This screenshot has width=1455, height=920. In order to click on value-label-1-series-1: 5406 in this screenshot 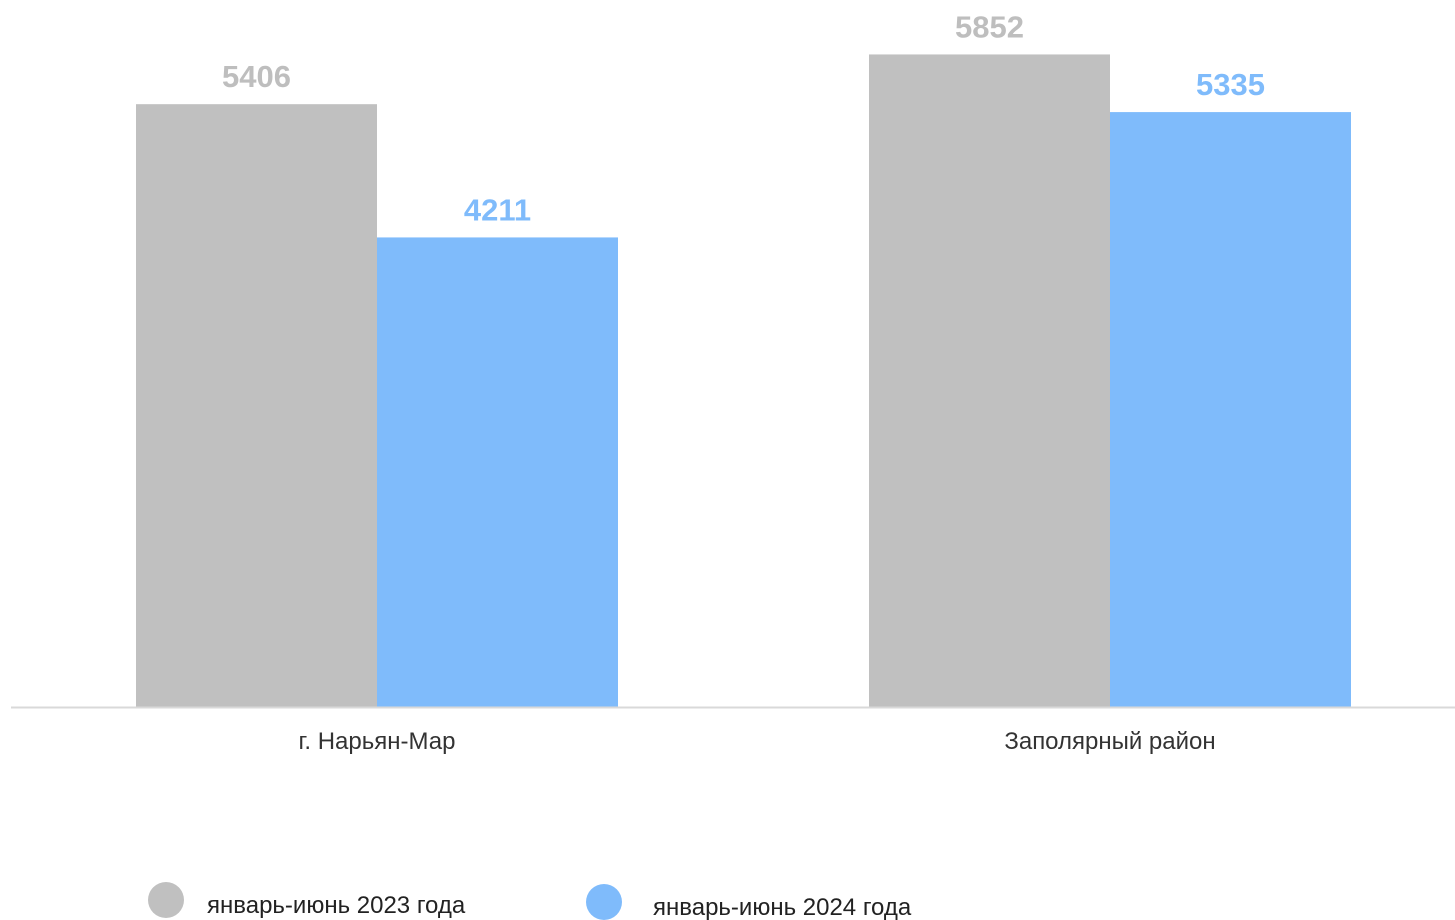, I will do `click(256, 76)`.